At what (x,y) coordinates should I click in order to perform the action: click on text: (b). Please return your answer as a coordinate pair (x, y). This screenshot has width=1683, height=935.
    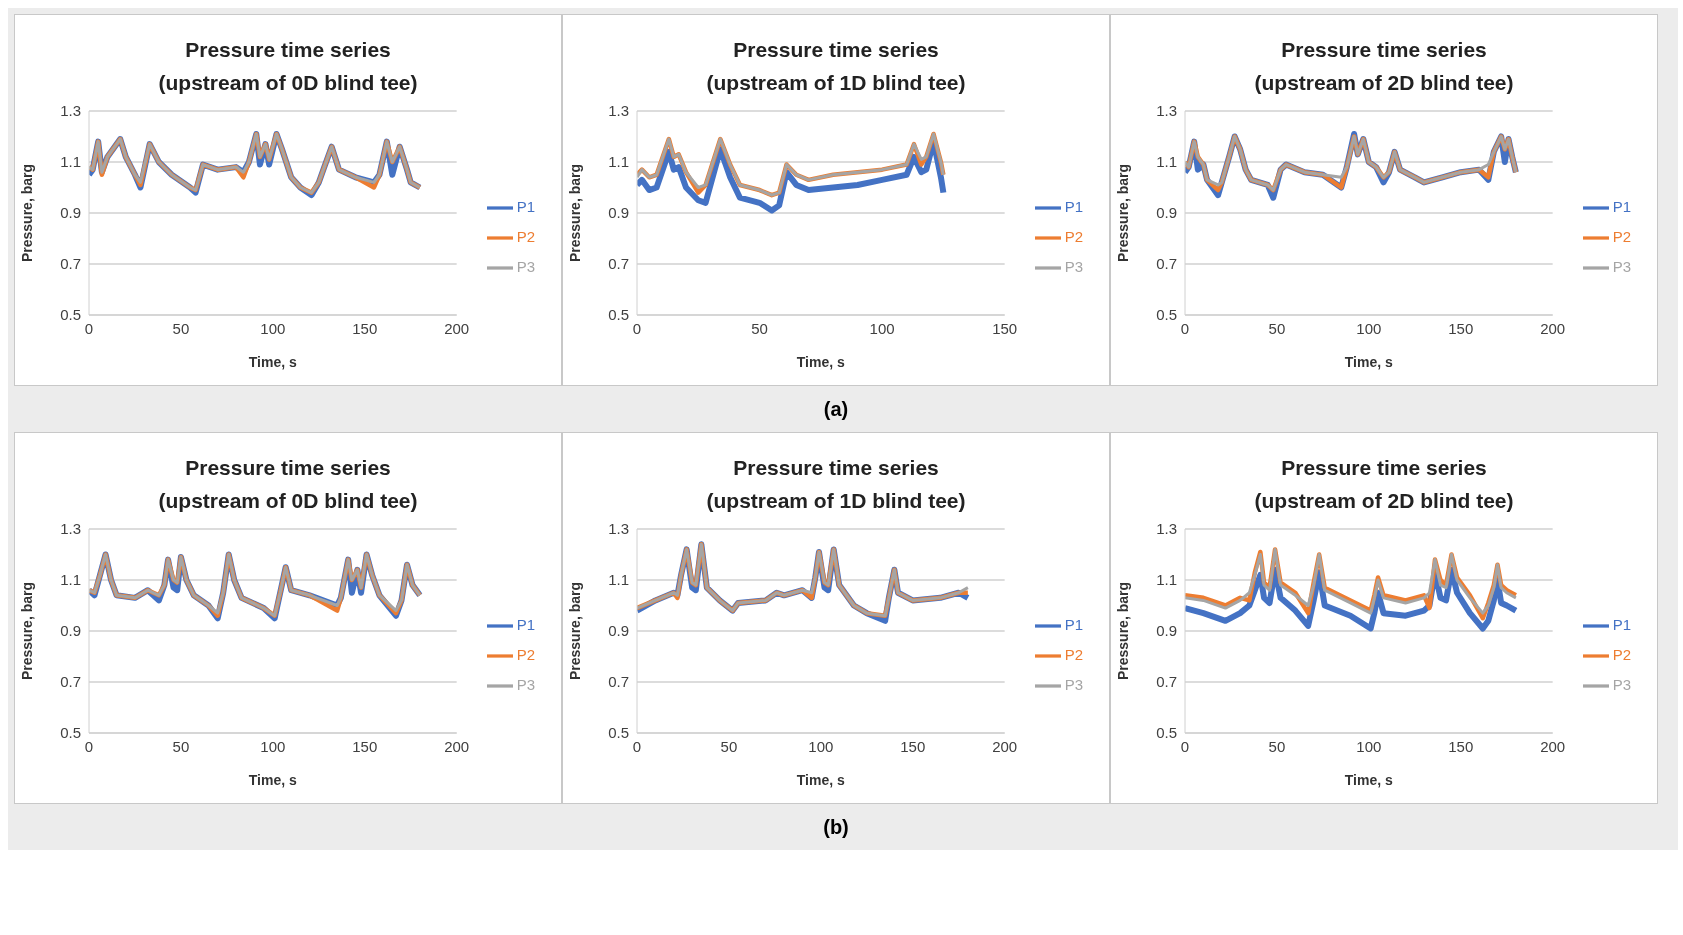
    Looking at the image, I should click on (836, 827).